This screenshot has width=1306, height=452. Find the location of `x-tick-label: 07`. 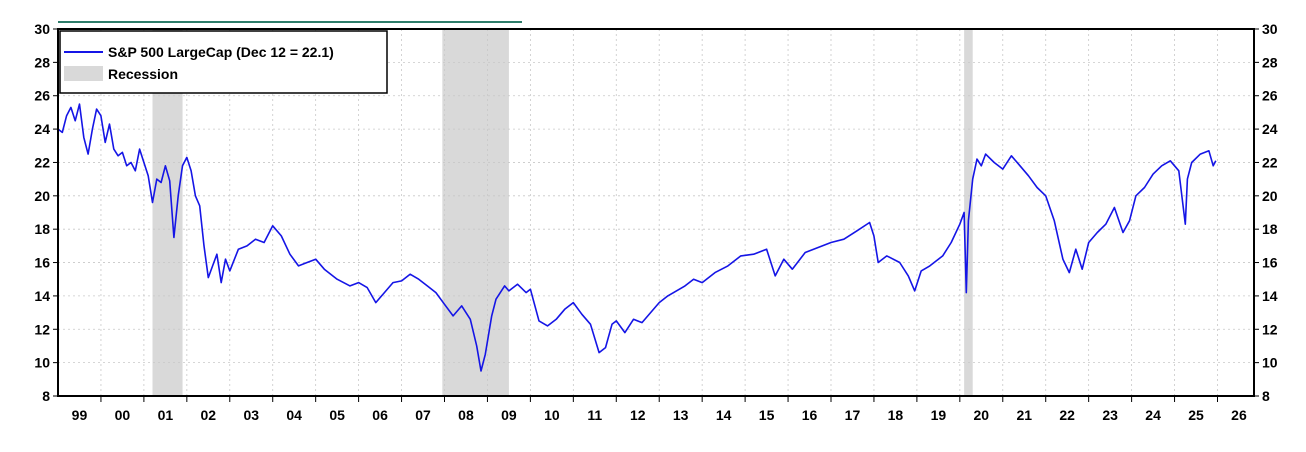

x-tick-label: 07 is located at coordinates (423, 415).